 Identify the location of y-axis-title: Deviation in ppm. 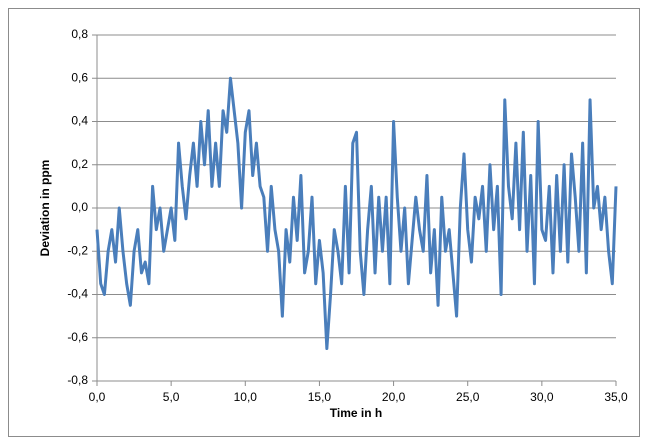
(45, 208).